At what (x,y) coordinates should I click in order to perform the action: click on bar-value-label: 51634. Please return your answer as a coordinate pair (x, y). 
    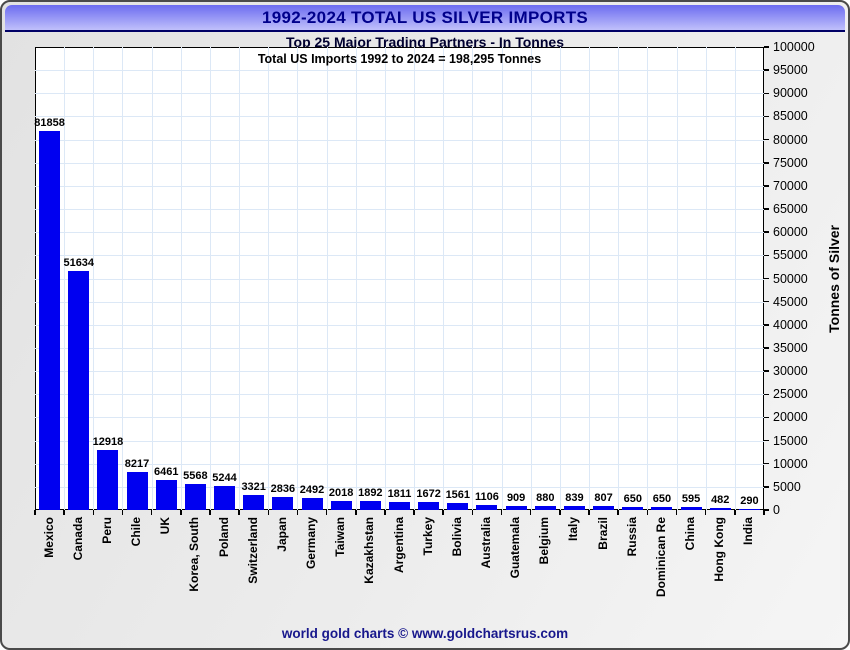
    Looking at the image, I should click on (79, 262).